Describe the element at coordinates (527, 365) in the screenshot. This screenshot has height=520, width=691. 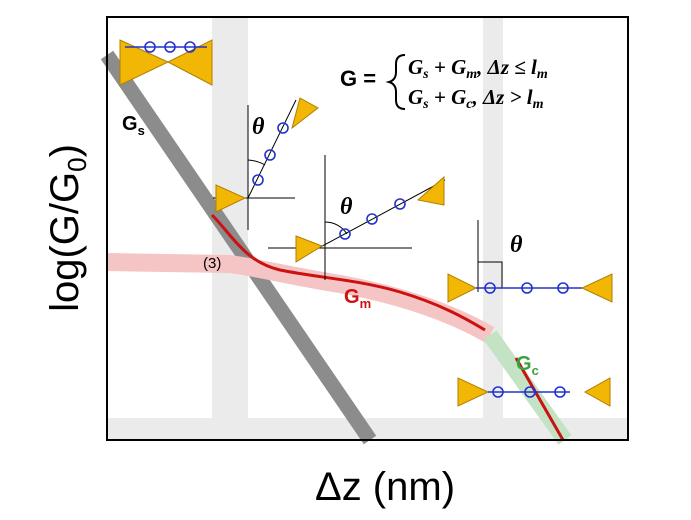
I see `gc-label: Gc` at that location.